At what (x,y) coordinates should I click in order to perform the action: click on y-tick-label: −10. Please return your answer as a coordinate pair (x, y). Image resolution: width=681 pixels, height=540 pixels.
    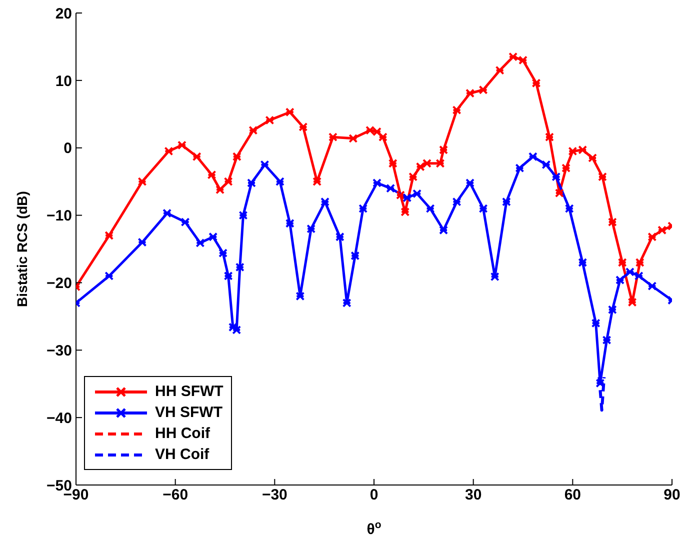
    Looking at the image, I should click on (59, 216).